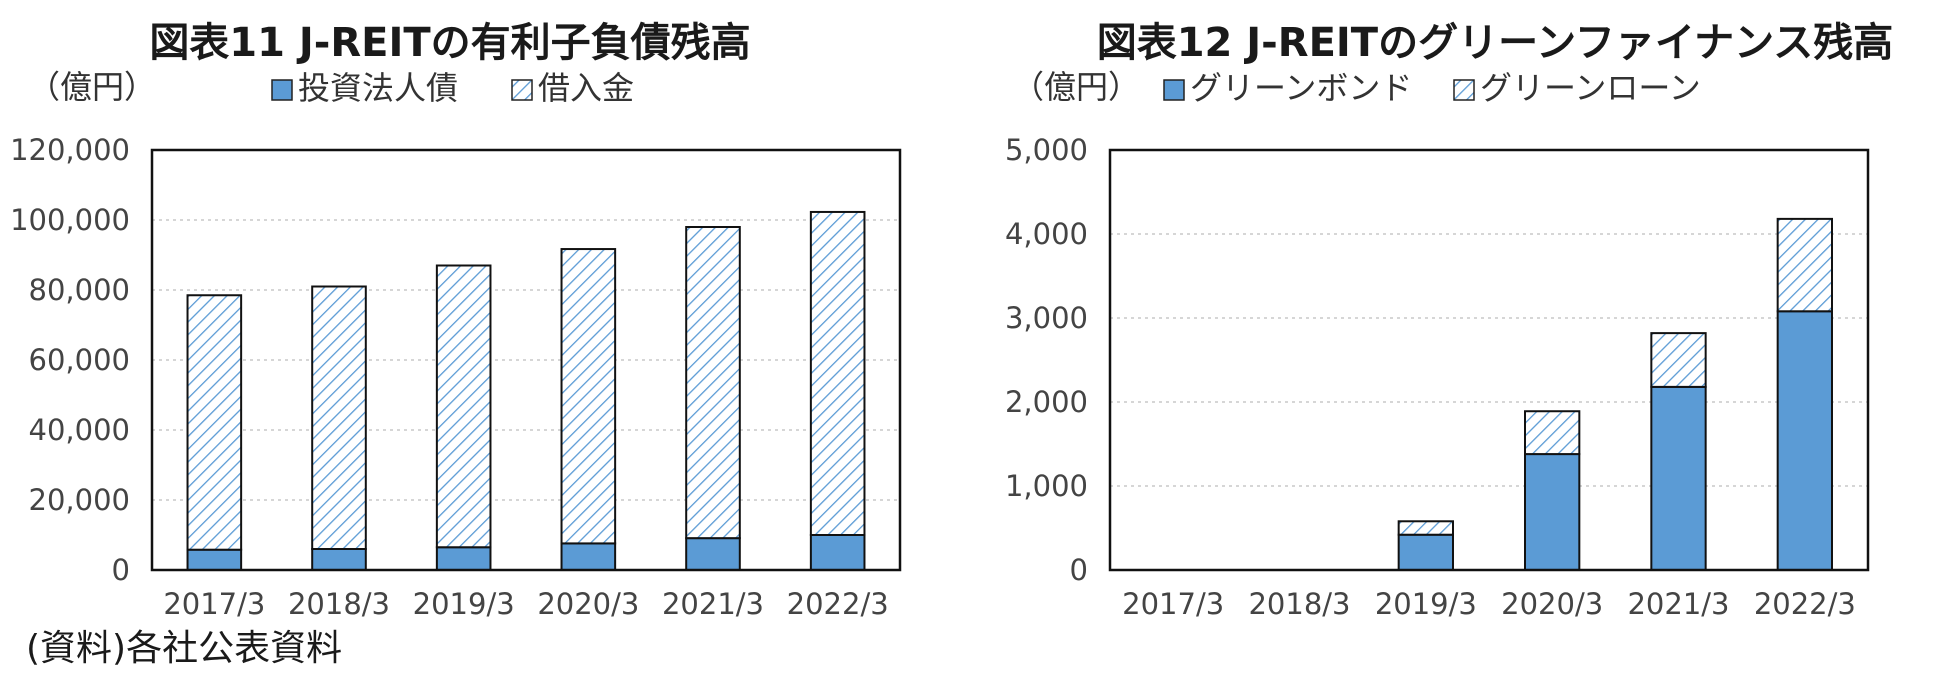 The width and height of the screenshot is (1950, 697). Describe the element at coordinates (713, 604) in the screenshot. I see `chart1-x-tick-label: 2021/3` at that location.